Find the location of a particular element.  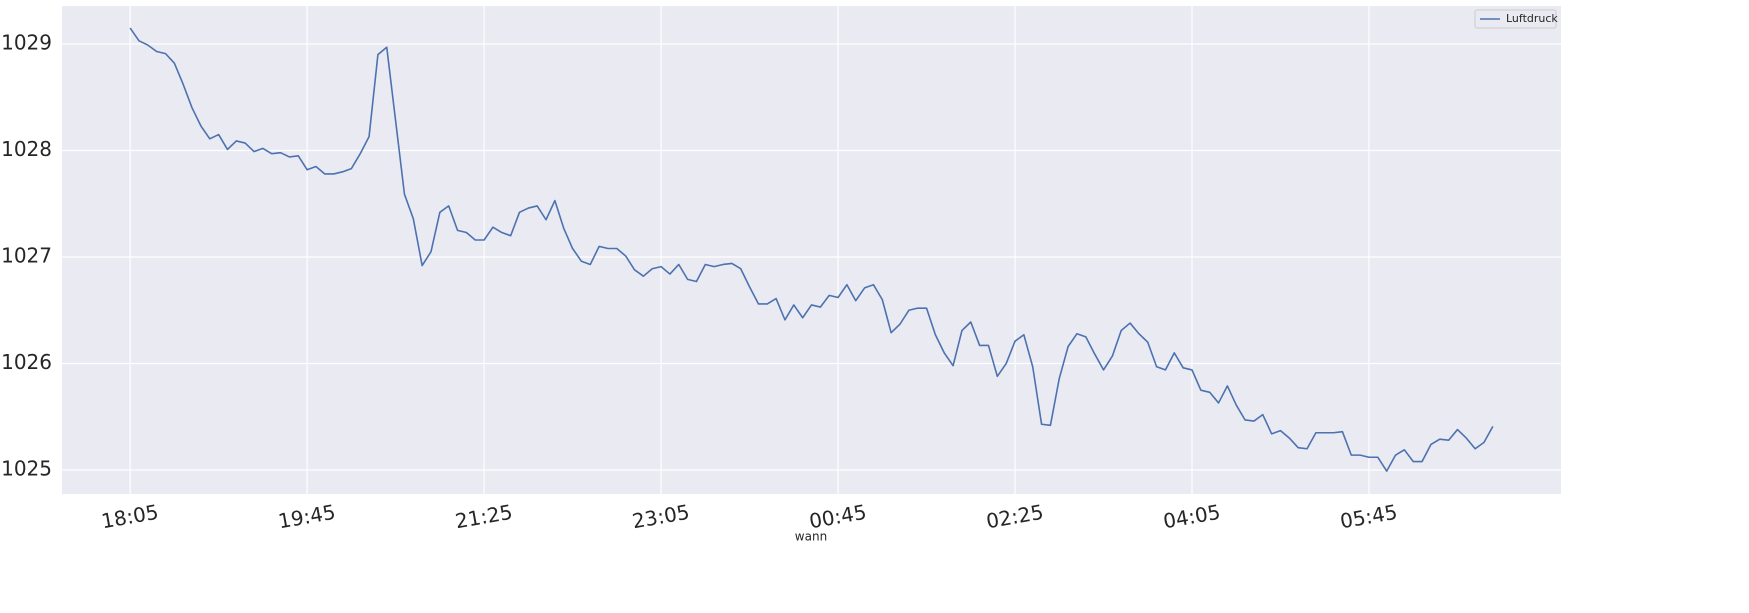

legend-box is located at coordinates (1515, 19).